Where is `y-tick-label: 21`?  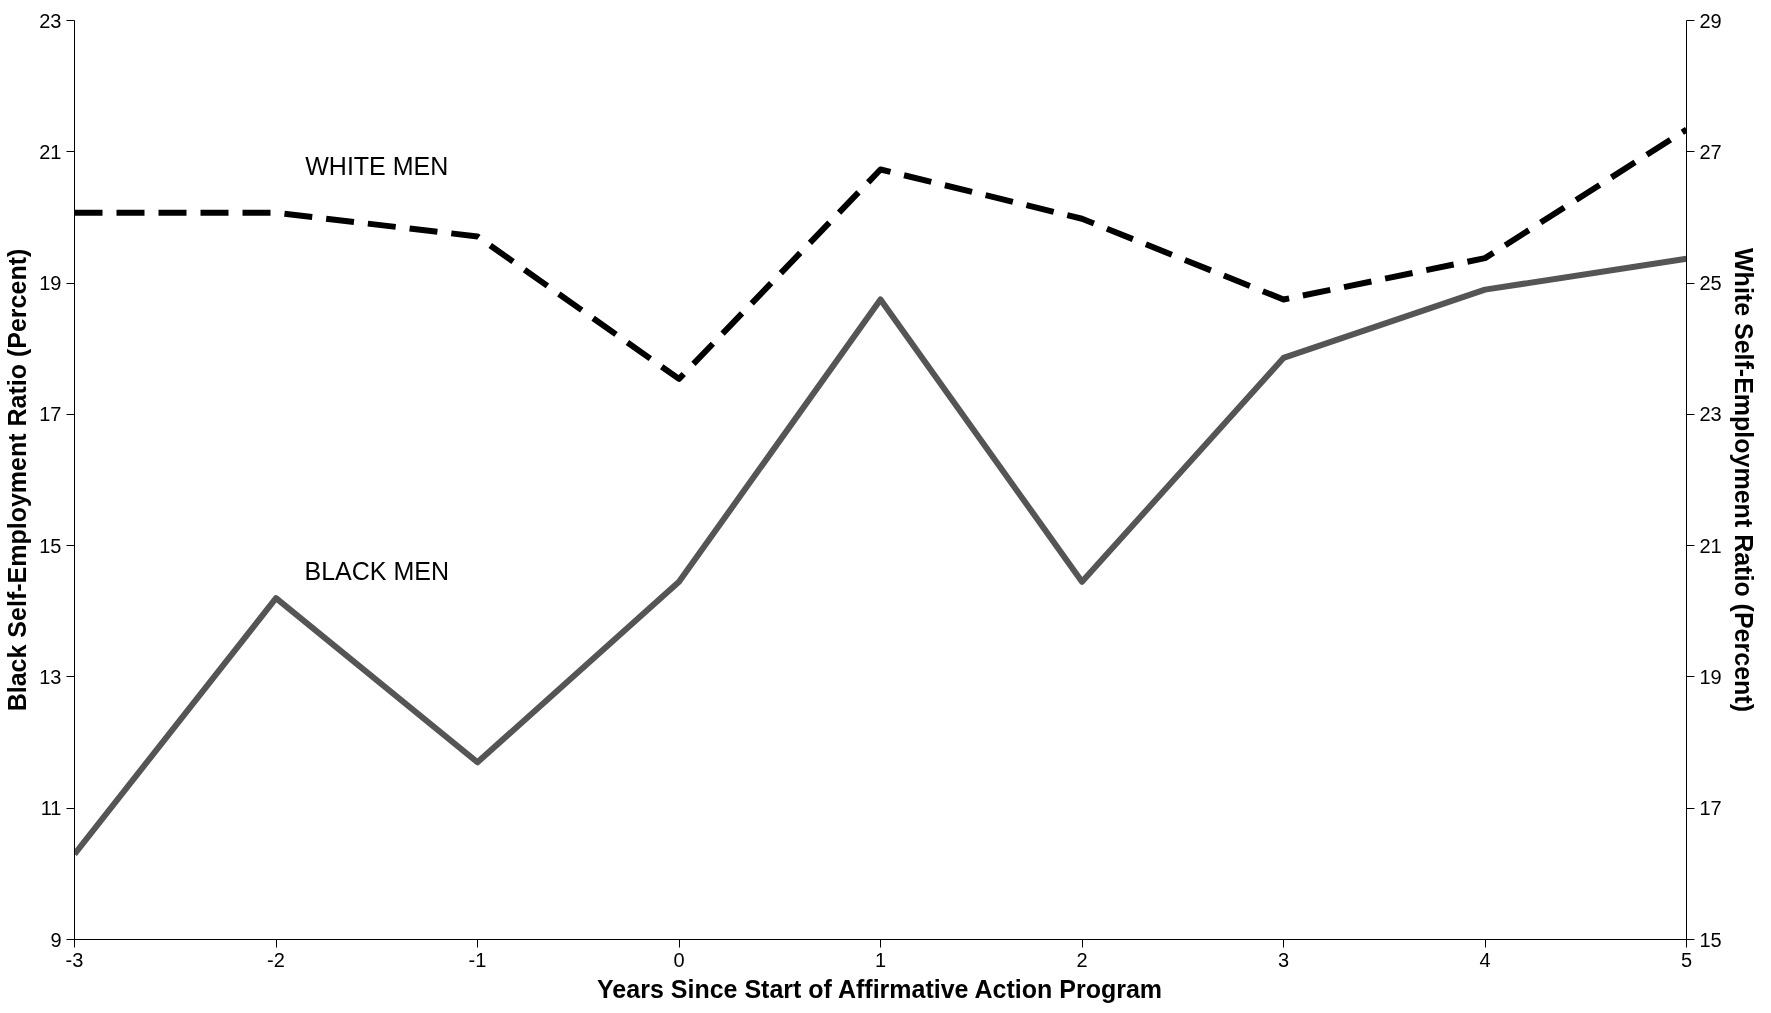 y-tick-label: 21 is located at coordinates (50, 151).